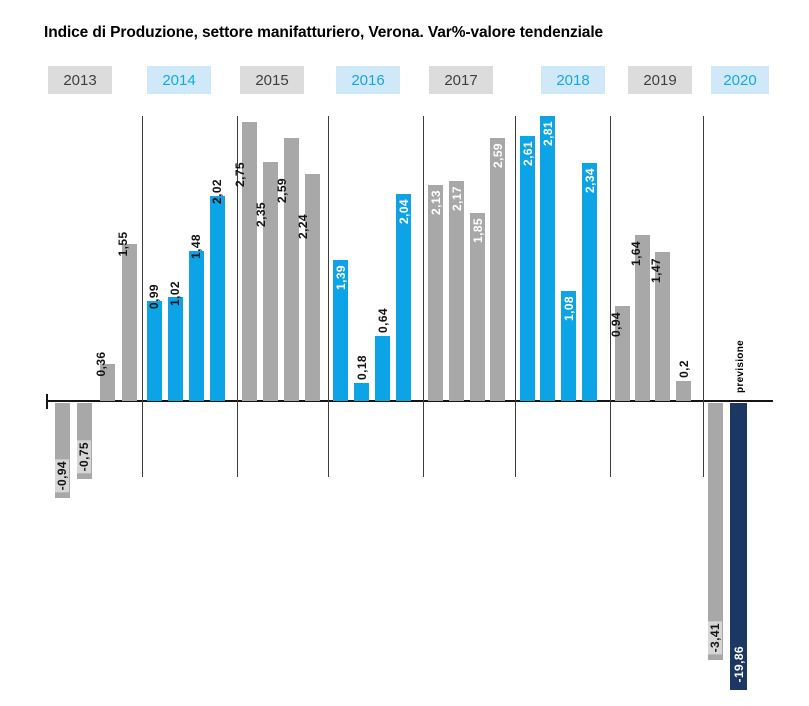 This screenshot has width=809, height=706. What do you see at coordinates (47, 401) in the screenshot?
I see `y-axis-tick` at bounding box center [47, 401].